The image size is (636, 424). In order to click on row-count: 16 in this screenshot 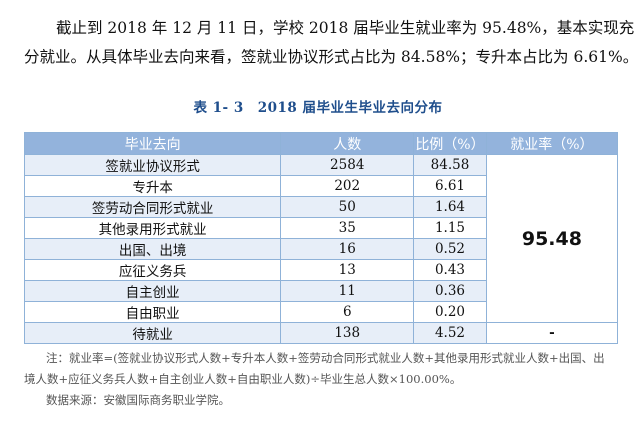, I will do `click(347, 249)`.